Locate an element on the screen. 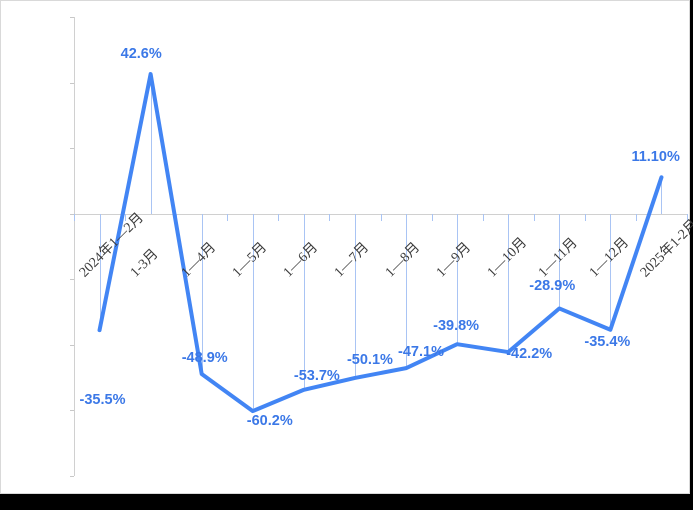 The image size is (693, 510). data-label: -53.7% is located at coordinates (316, 375).